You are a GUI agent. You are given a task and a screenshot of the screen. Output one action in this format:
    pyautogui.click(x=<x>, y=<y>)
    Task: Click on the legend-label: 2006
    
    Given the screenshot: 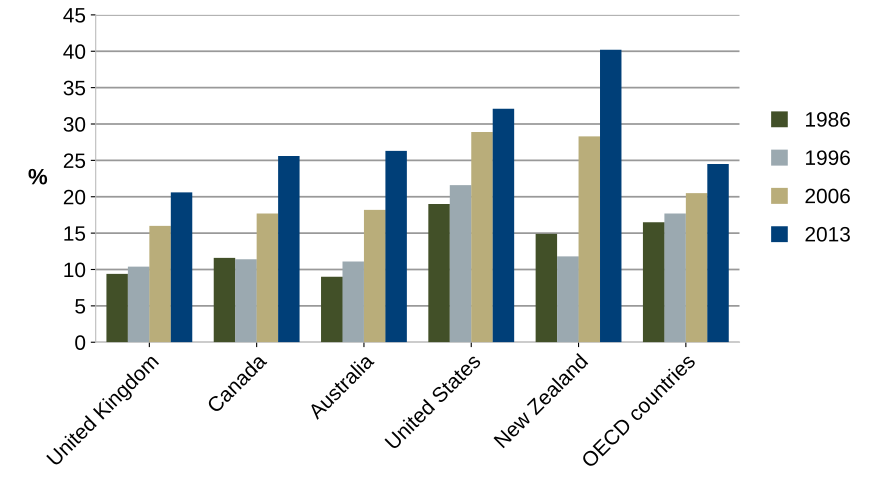 What is the action you would take?
    pyautogui.click(x=828, y=196)
    